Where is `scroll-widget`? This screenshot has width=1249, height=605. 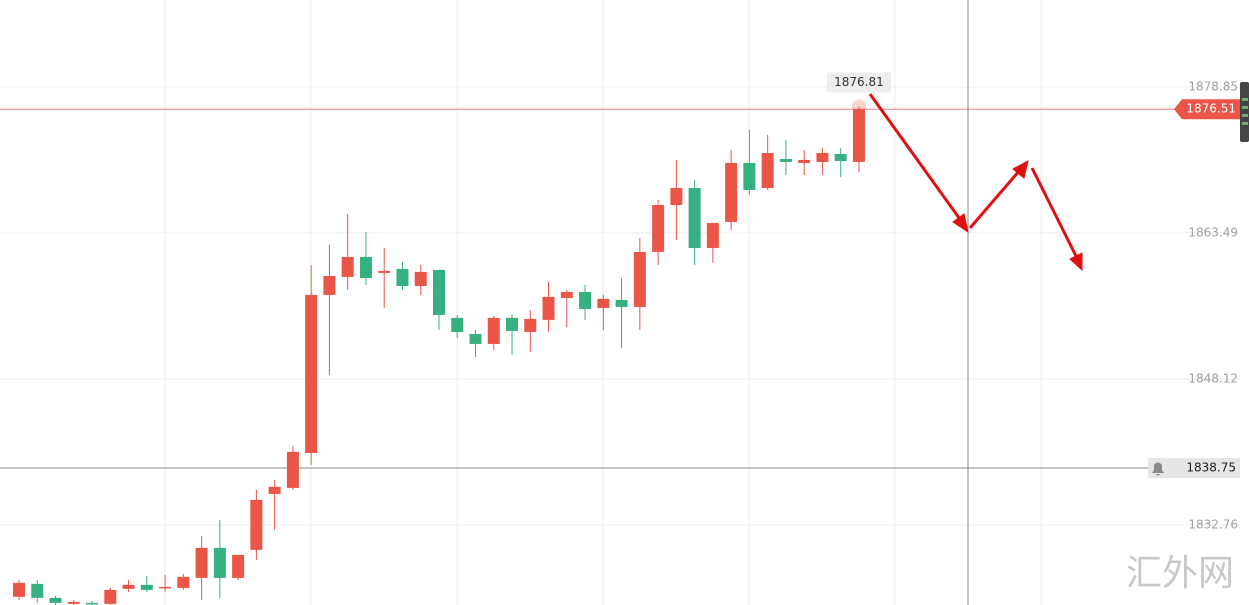 scroll-widget is located at coordinates (1244, 112).